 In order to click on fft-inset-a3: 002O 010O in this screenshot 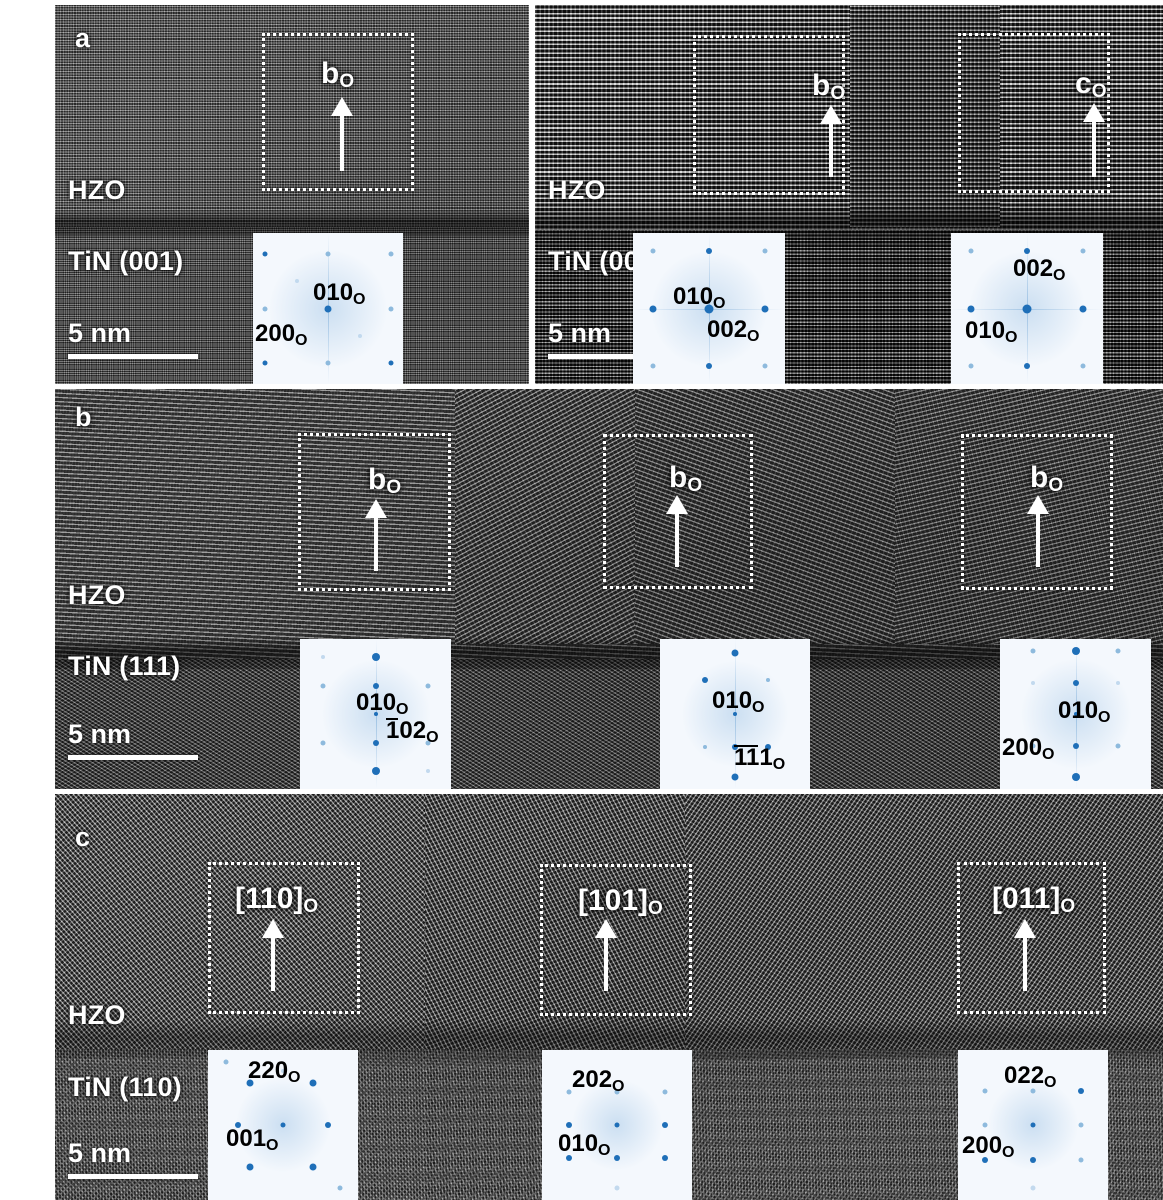, I will do `click(1027, 308)`.